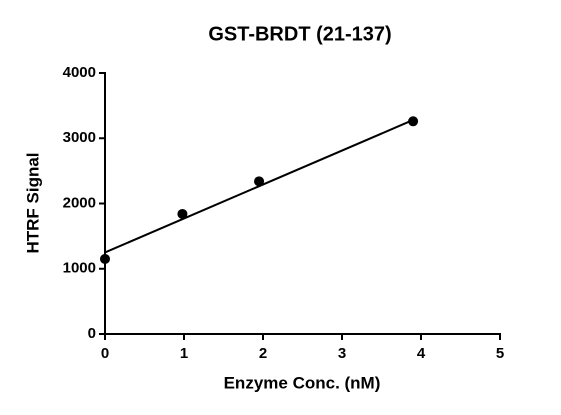 This screenshot has width=561, height=415. Describe the element at coordinates (263, 353) in the screenshot. I see `x-tick-label: 2` at that location.